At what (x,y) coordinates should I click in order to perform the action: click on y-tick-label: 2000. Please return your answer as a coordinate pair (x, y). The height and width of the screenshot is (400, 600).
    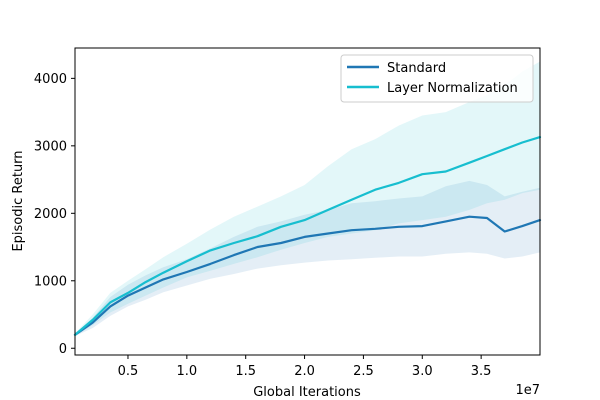
    Looking at the image, I should click on (50, 214).